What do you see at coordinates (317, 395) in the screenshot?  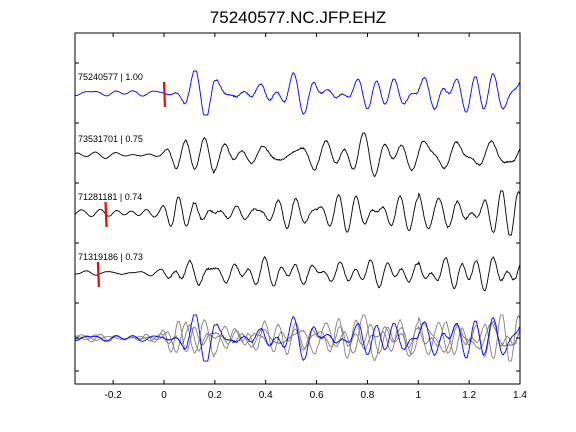 I see `x-tick-label: 0.6` at bounding box center [317, 395].